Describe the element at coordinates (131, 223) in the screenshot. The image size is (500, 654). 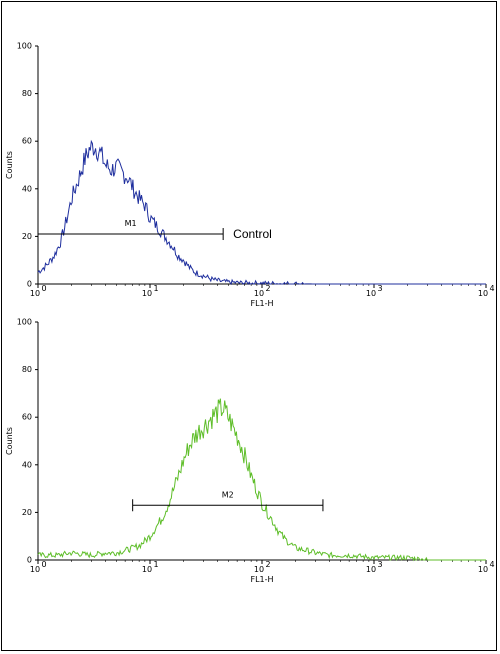
I see `marker-label: M1` at that location.